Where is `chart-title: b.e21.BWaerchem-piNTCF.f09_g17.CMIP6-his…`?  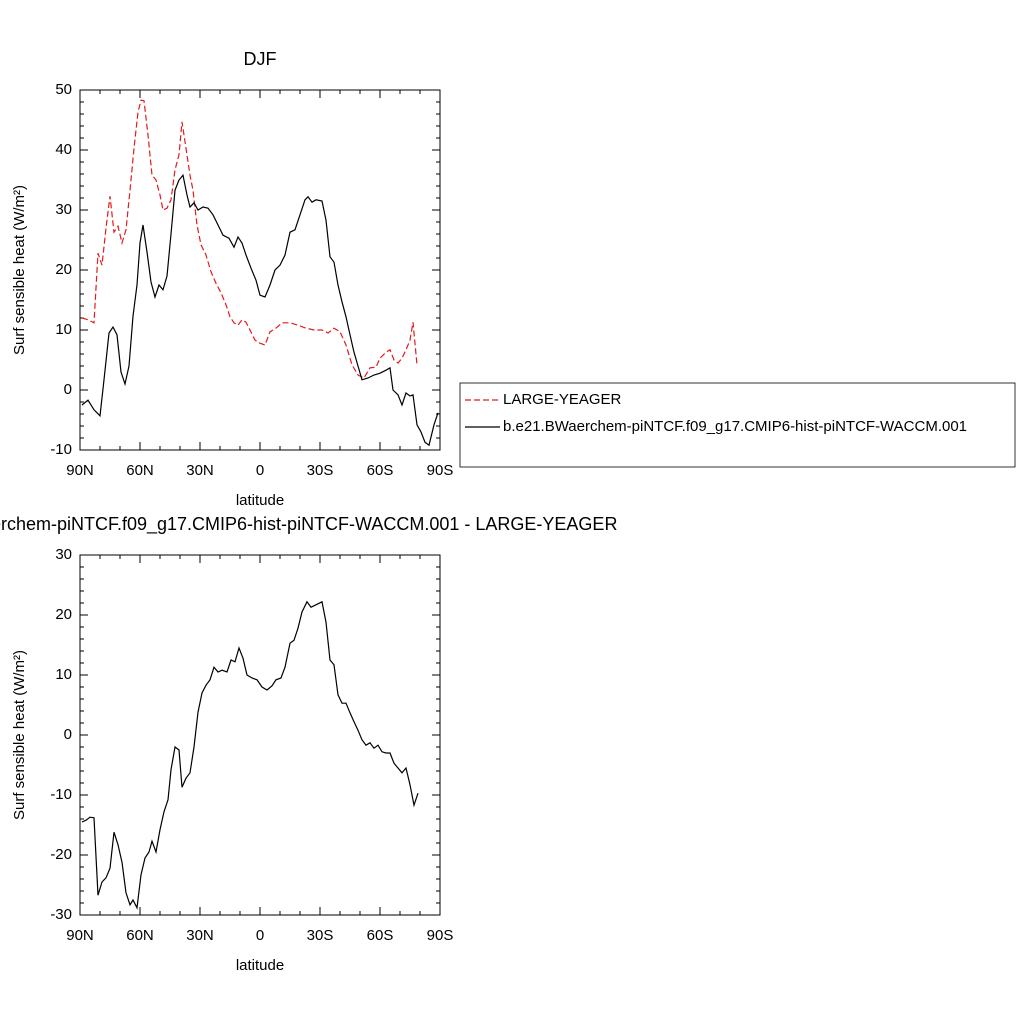
chart-title: b.e21.BWaerchem-piNTCF.f09_g17.CMIP6-his… is located at coordinates (308, 524).